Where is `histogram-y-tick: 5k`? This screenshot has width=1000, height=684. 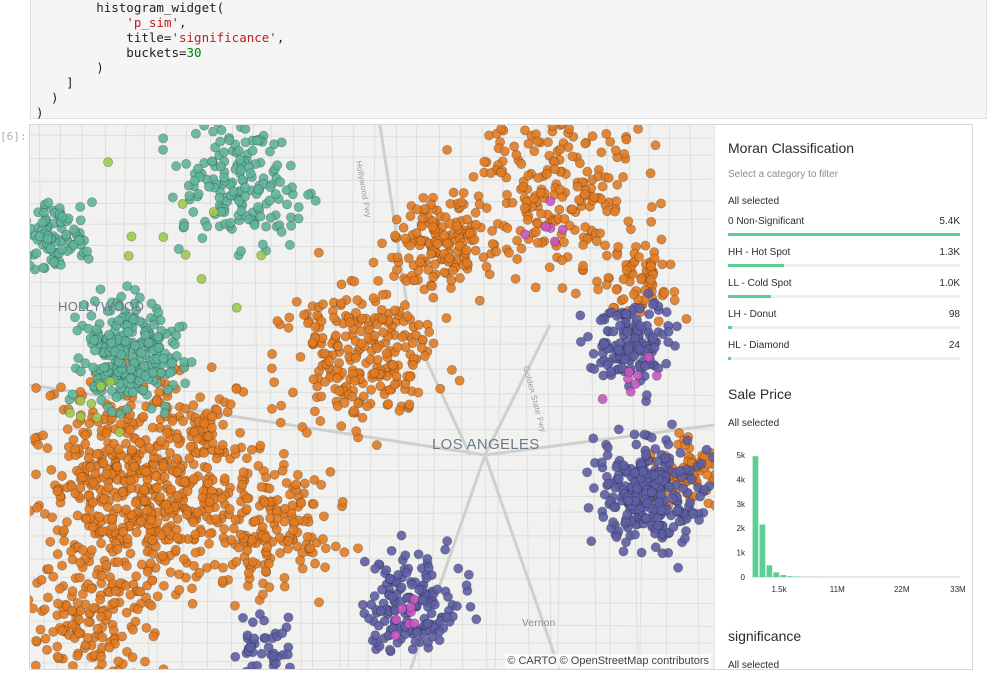 histogram-y-tick: 5k is located at coordinates (741, 455).